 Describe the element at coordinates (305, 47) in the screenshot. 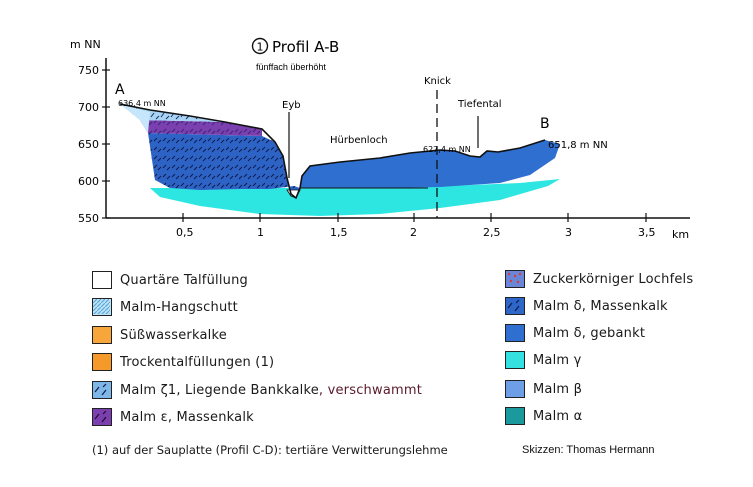

I see `profile-title: Profil A-B` at that location.